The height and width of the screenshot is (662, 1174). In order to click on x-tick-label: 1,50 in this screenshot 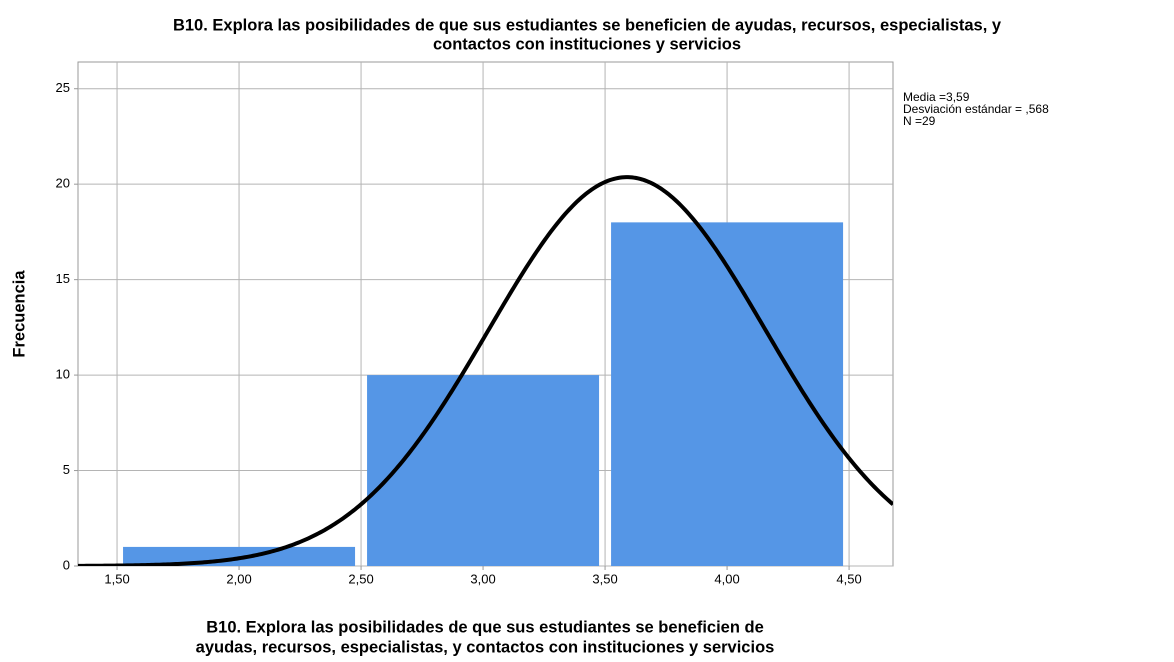, I will do `click(116, 578)`.